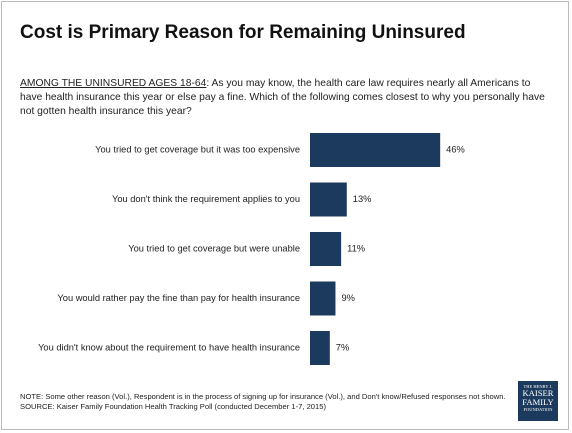  What do you see at coordinates (538, 393) in the screenshot?
I see `logo-line: KAISER` at bounding box center [538, 393].